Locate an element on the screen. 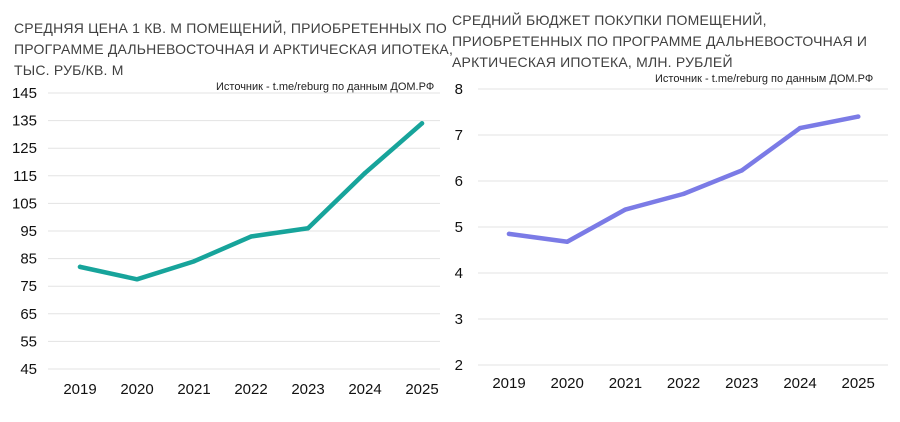 The height and width of the screenshot is (422, 900). left-x-tick-label: 2023 is located at coordinates (307, 389).